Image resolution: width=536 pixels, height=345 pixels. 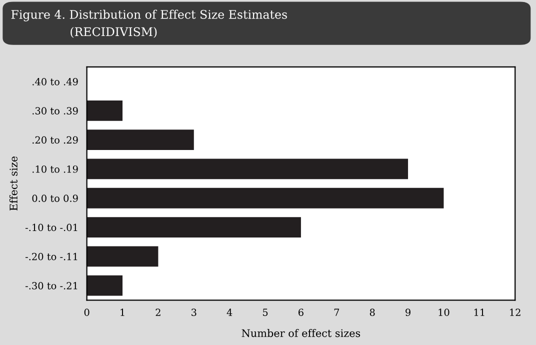 I want to click on x-tick-label: 12, so click(x=515, y=312).